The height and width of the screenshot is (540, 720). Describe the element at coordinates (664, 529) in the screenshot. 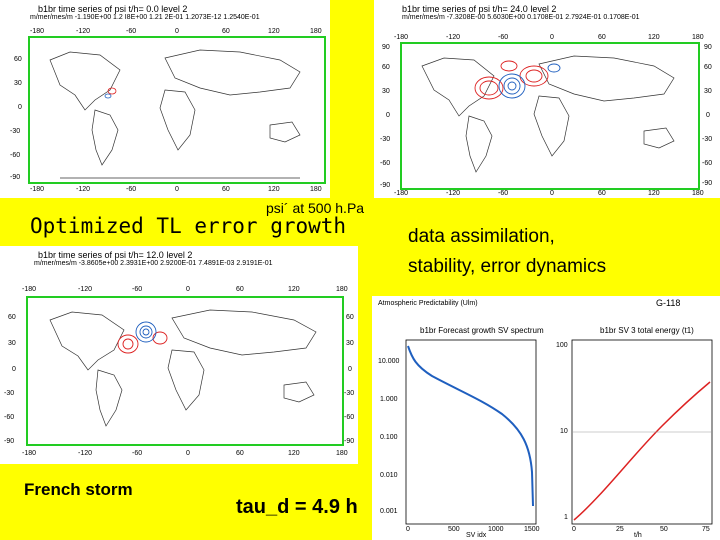

I see `right-xtick: 50` at that location.